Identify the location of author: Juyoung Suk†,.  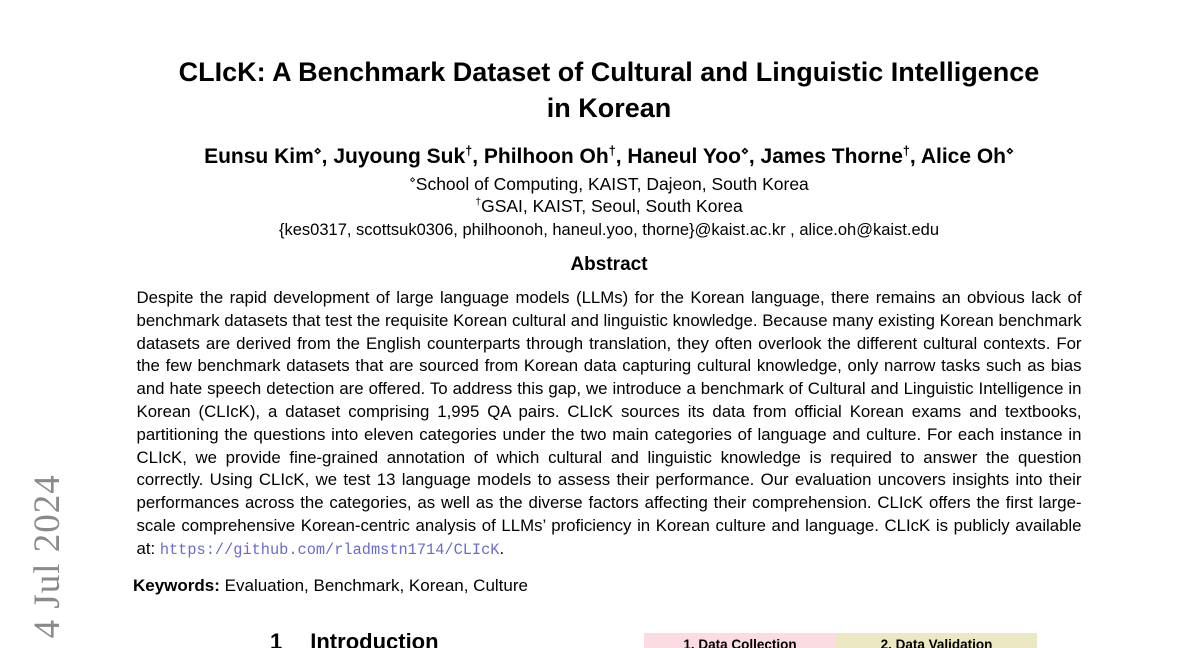
(408, 156).